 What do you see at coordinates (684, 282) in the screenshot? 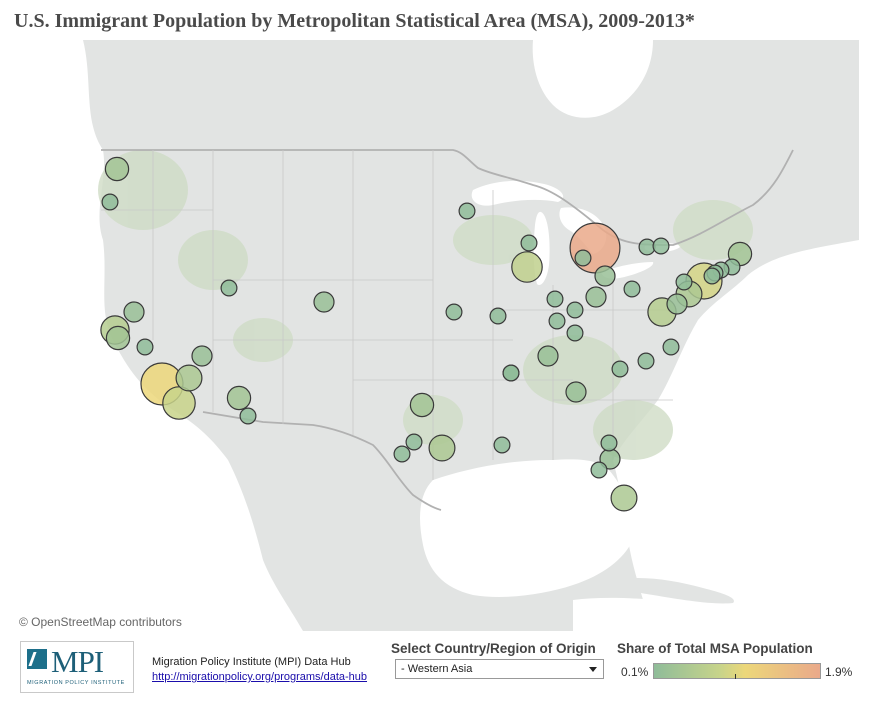
I see `msa-marker-allentown` at bounding box center [684, 282].